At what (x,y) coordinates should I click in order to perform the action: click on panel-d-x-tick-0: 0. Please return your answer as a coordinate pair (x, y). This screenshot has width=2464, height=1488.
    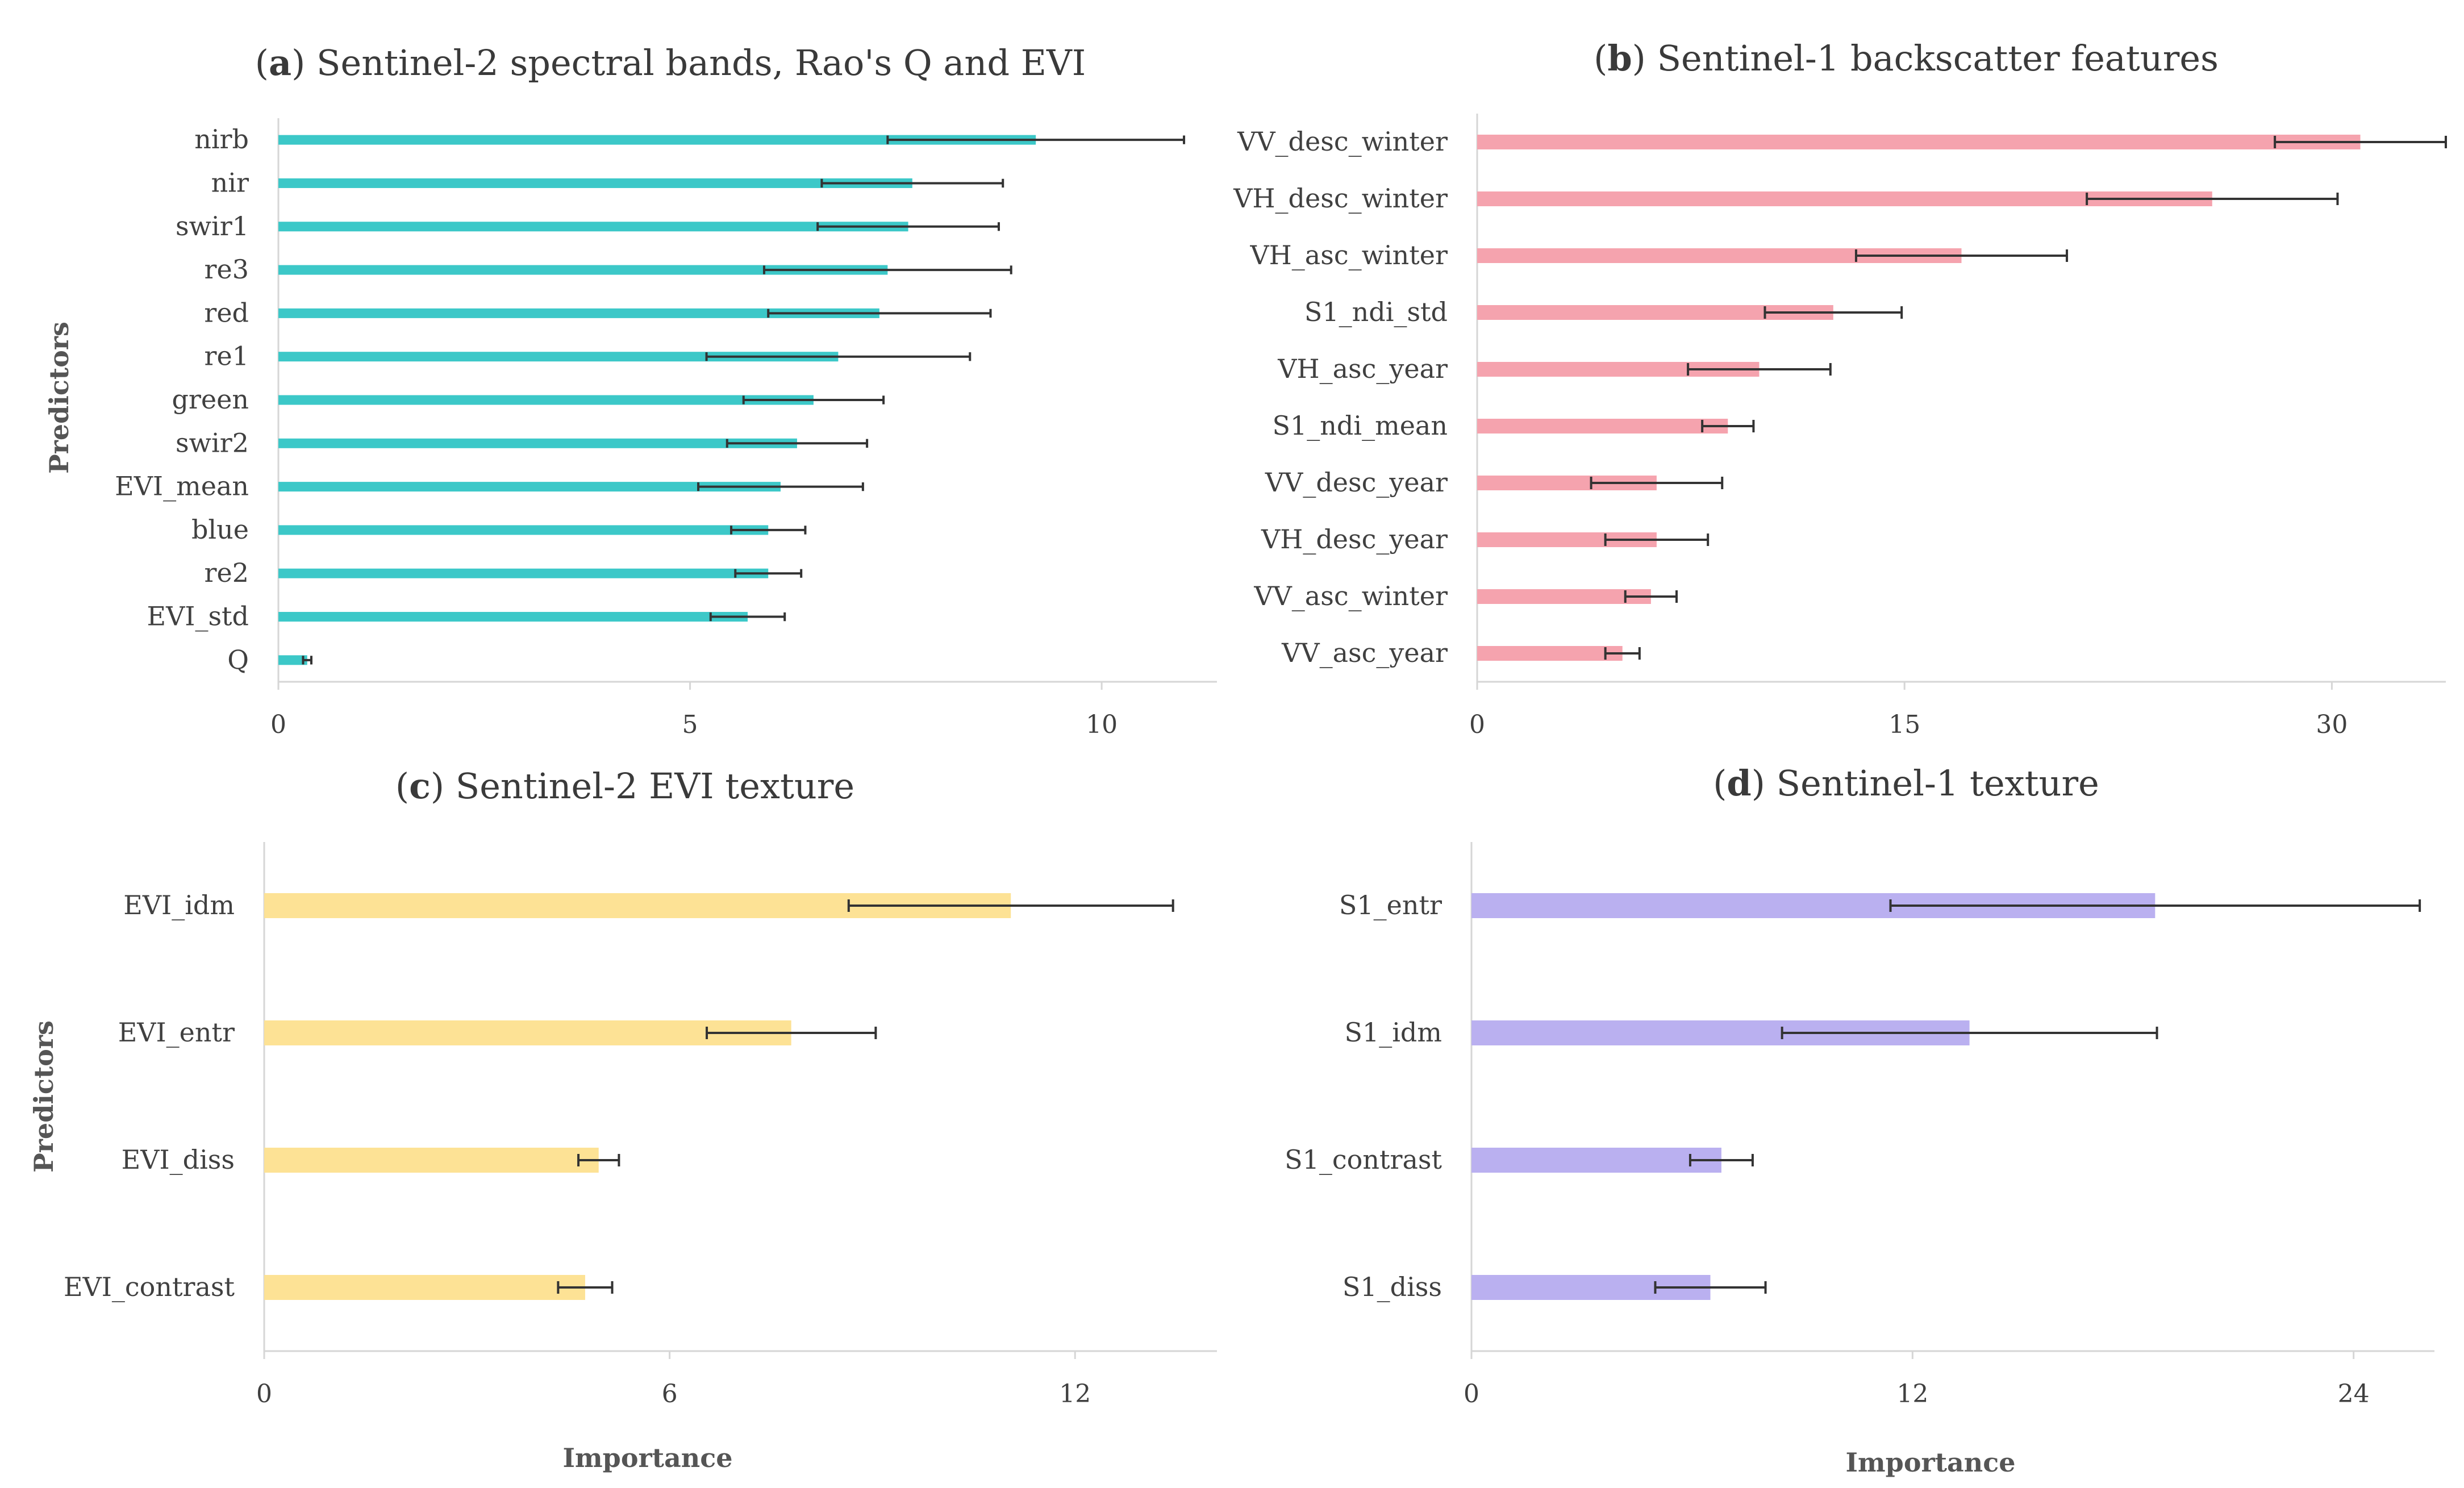
    Looking at the image, I should click on (1472, 1393).